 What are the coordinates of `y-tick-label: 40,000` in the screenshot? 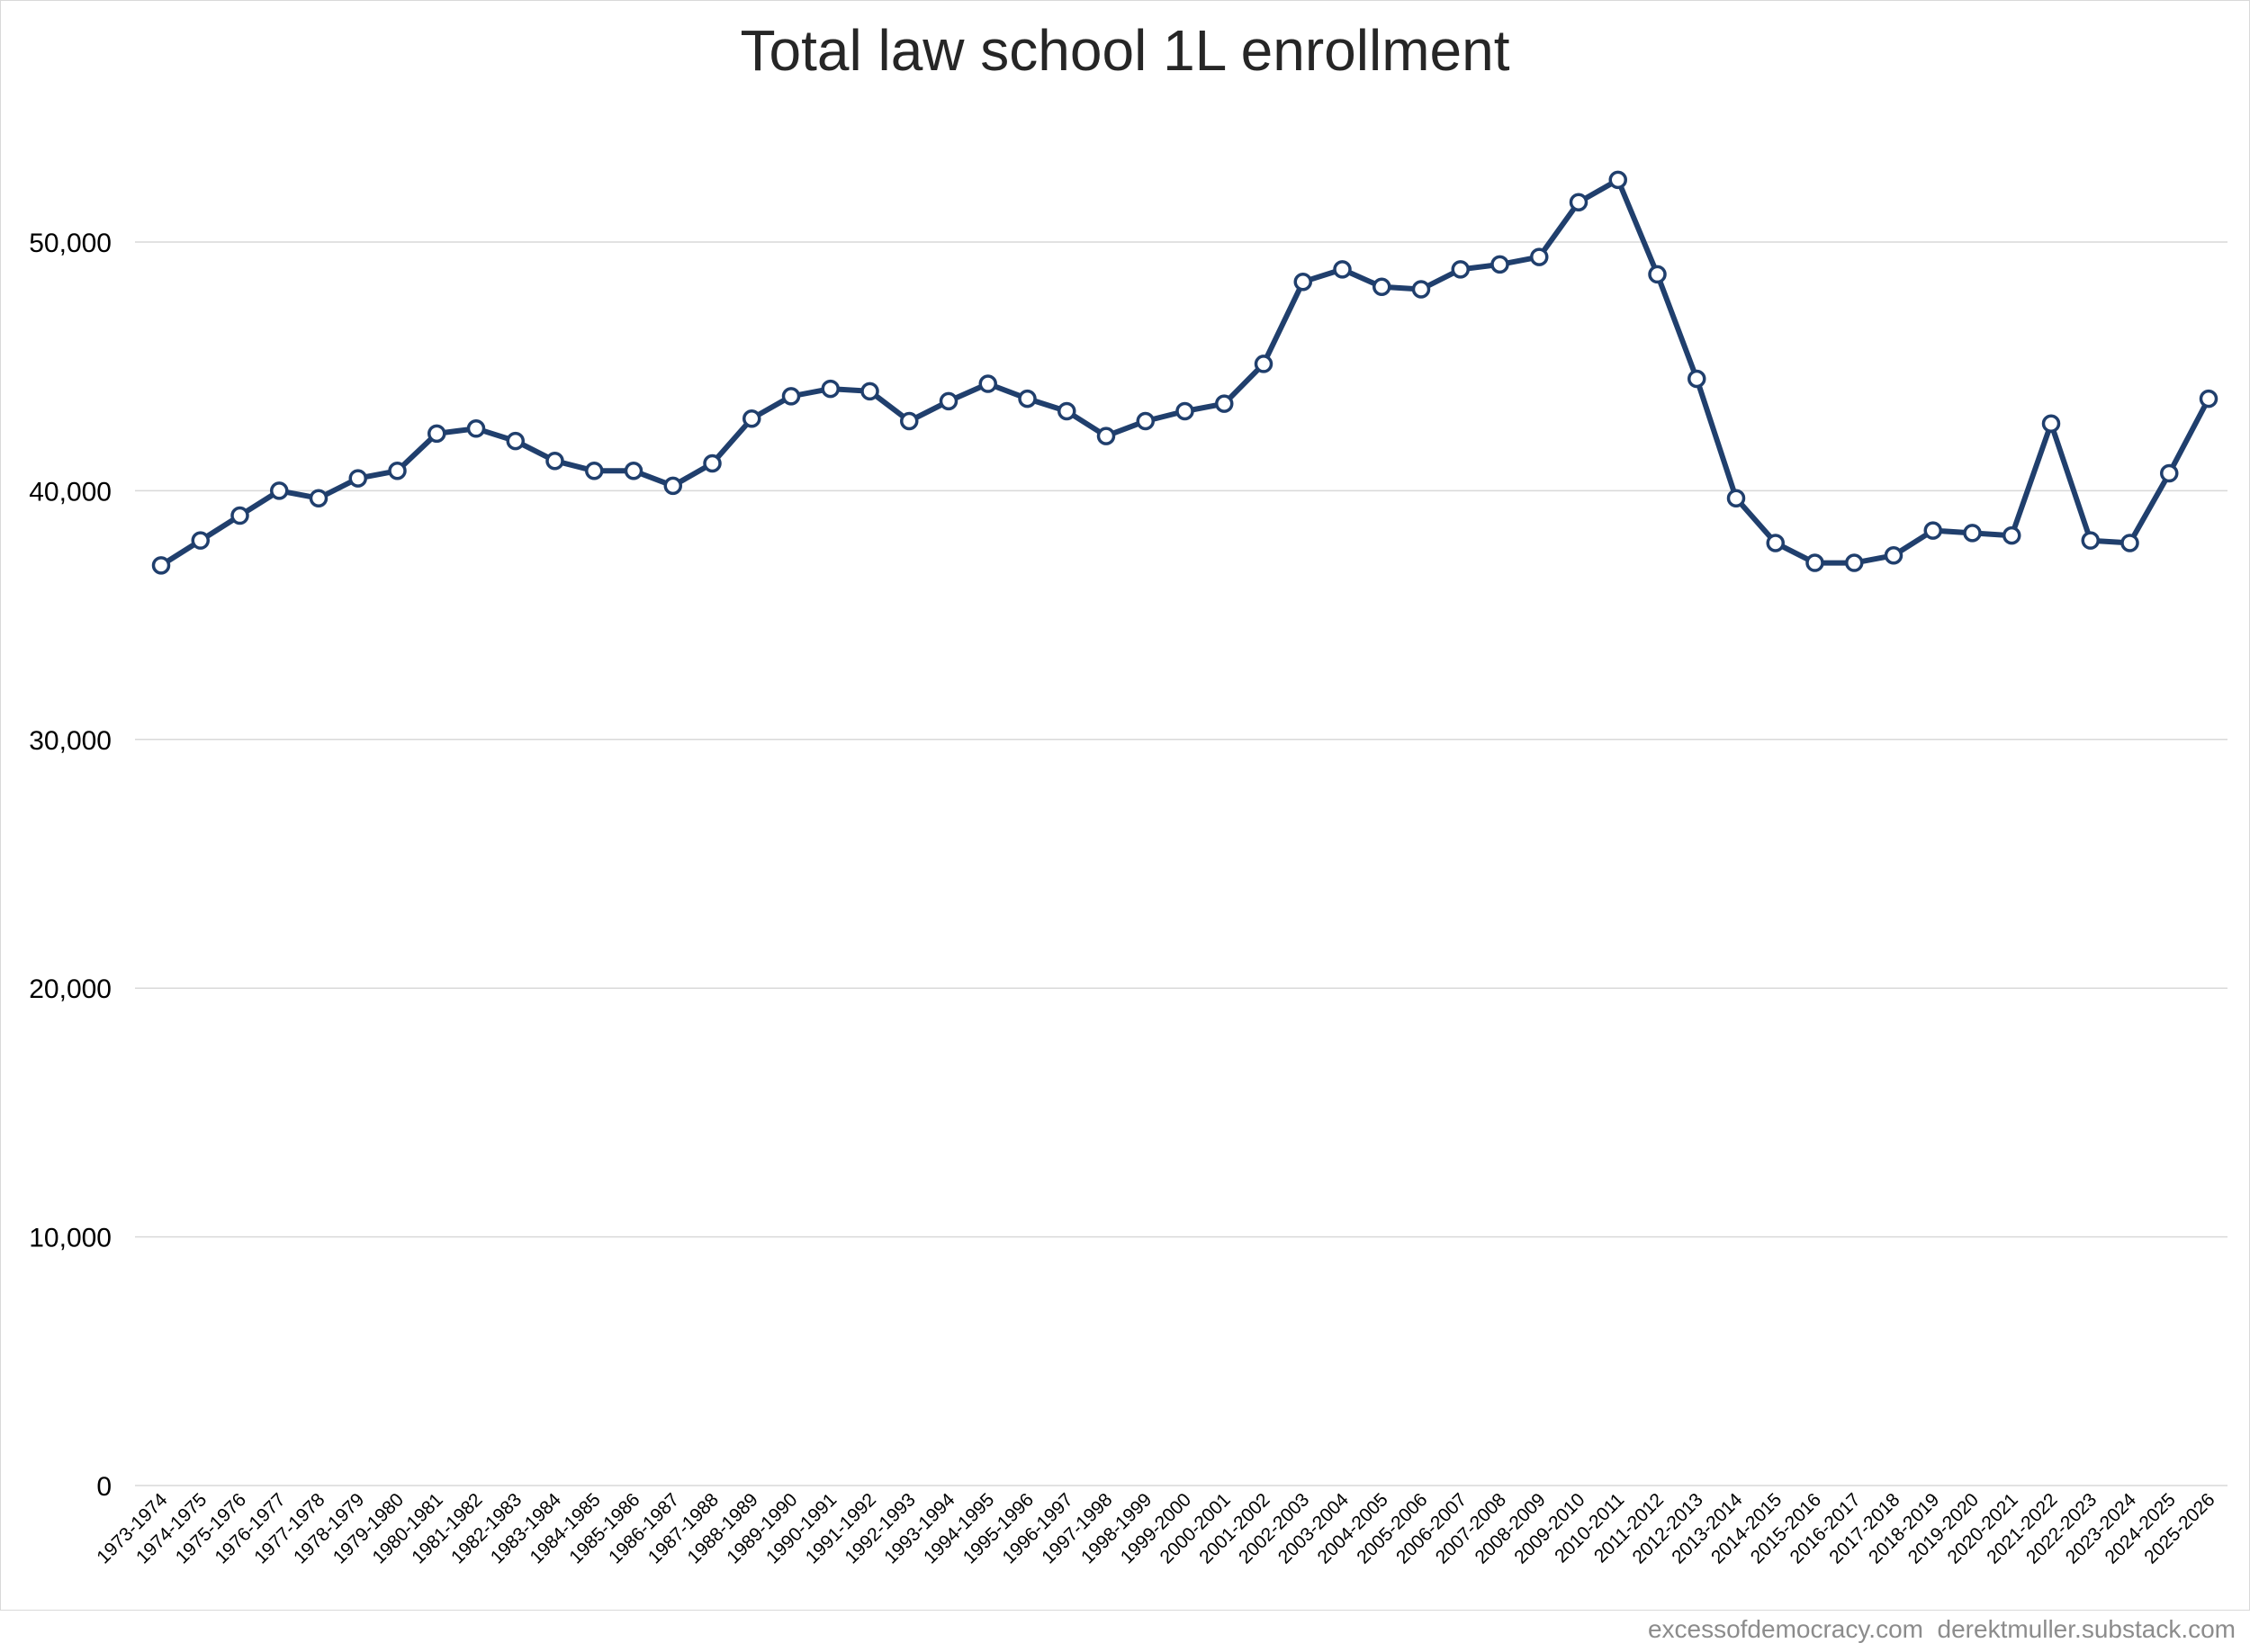 It's located at (71, 492).